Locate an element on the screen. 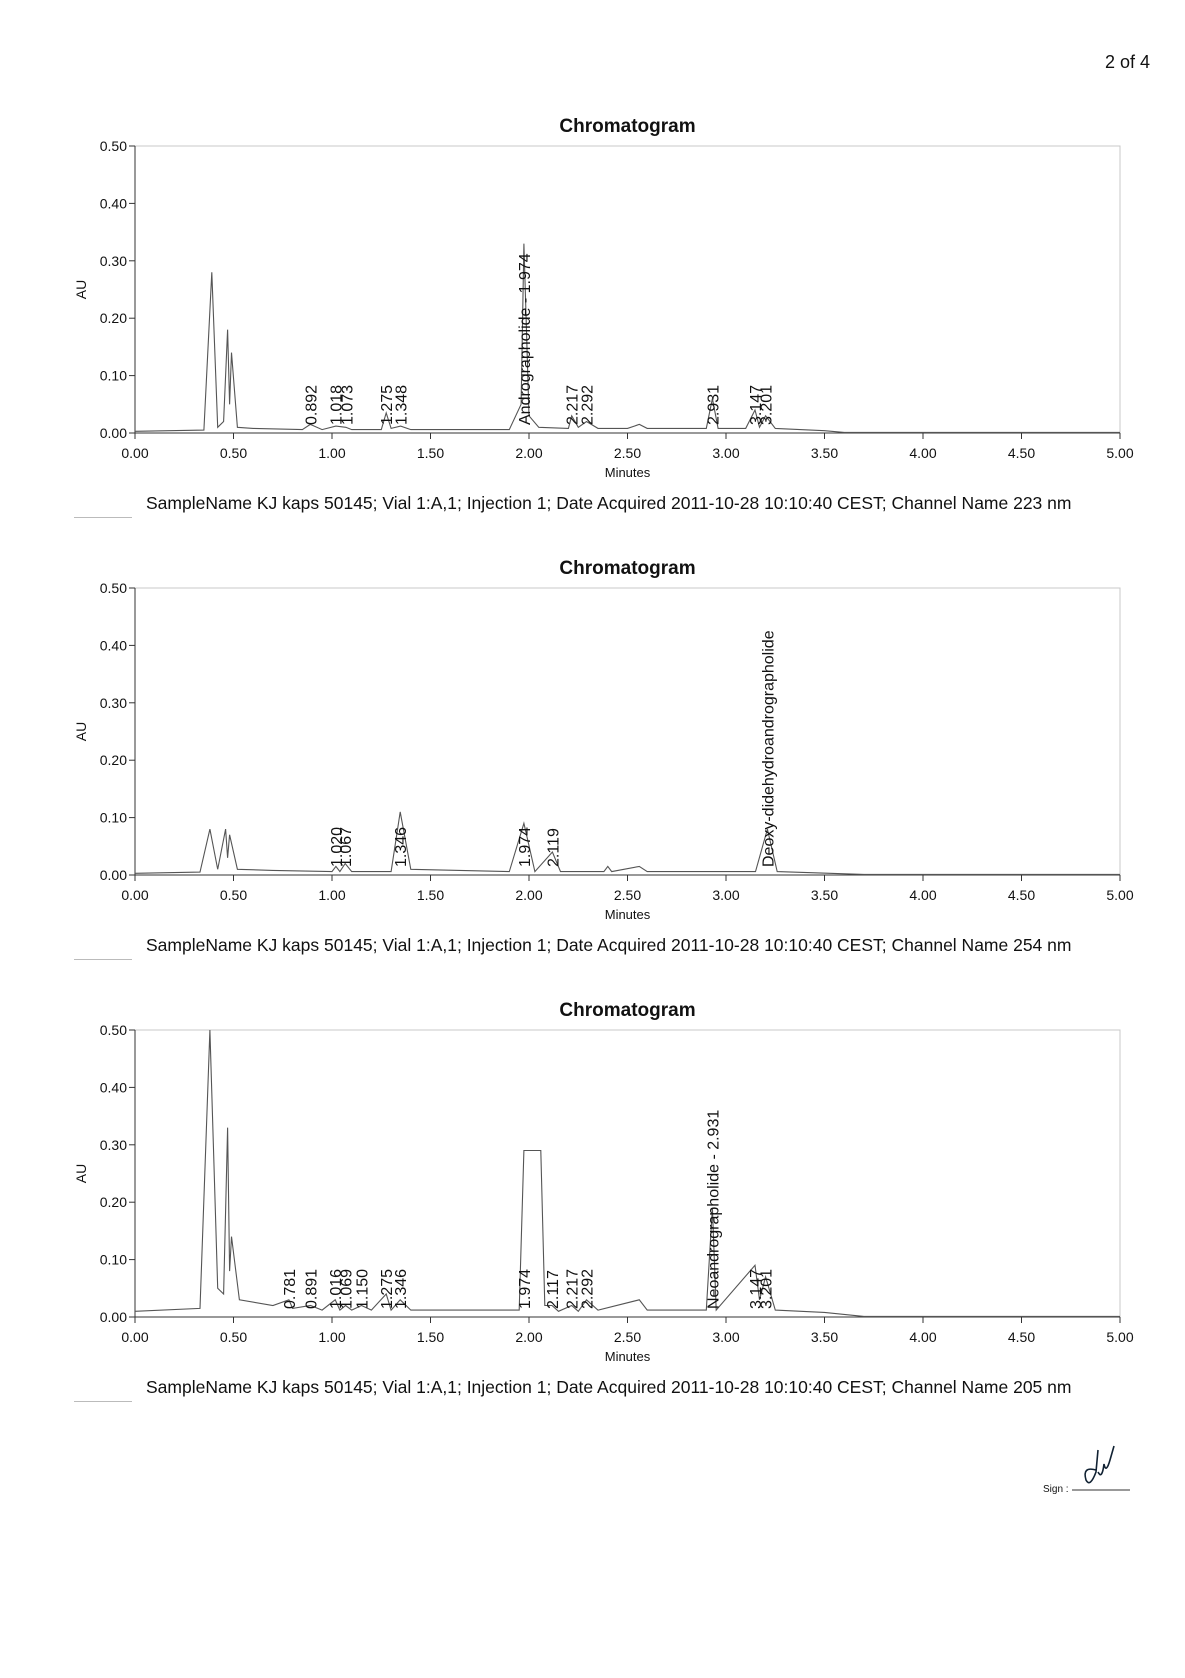 The width and height of the screenshot is (1185, 1678). peak-label: 1.018 is located at coordinates (337, 405).